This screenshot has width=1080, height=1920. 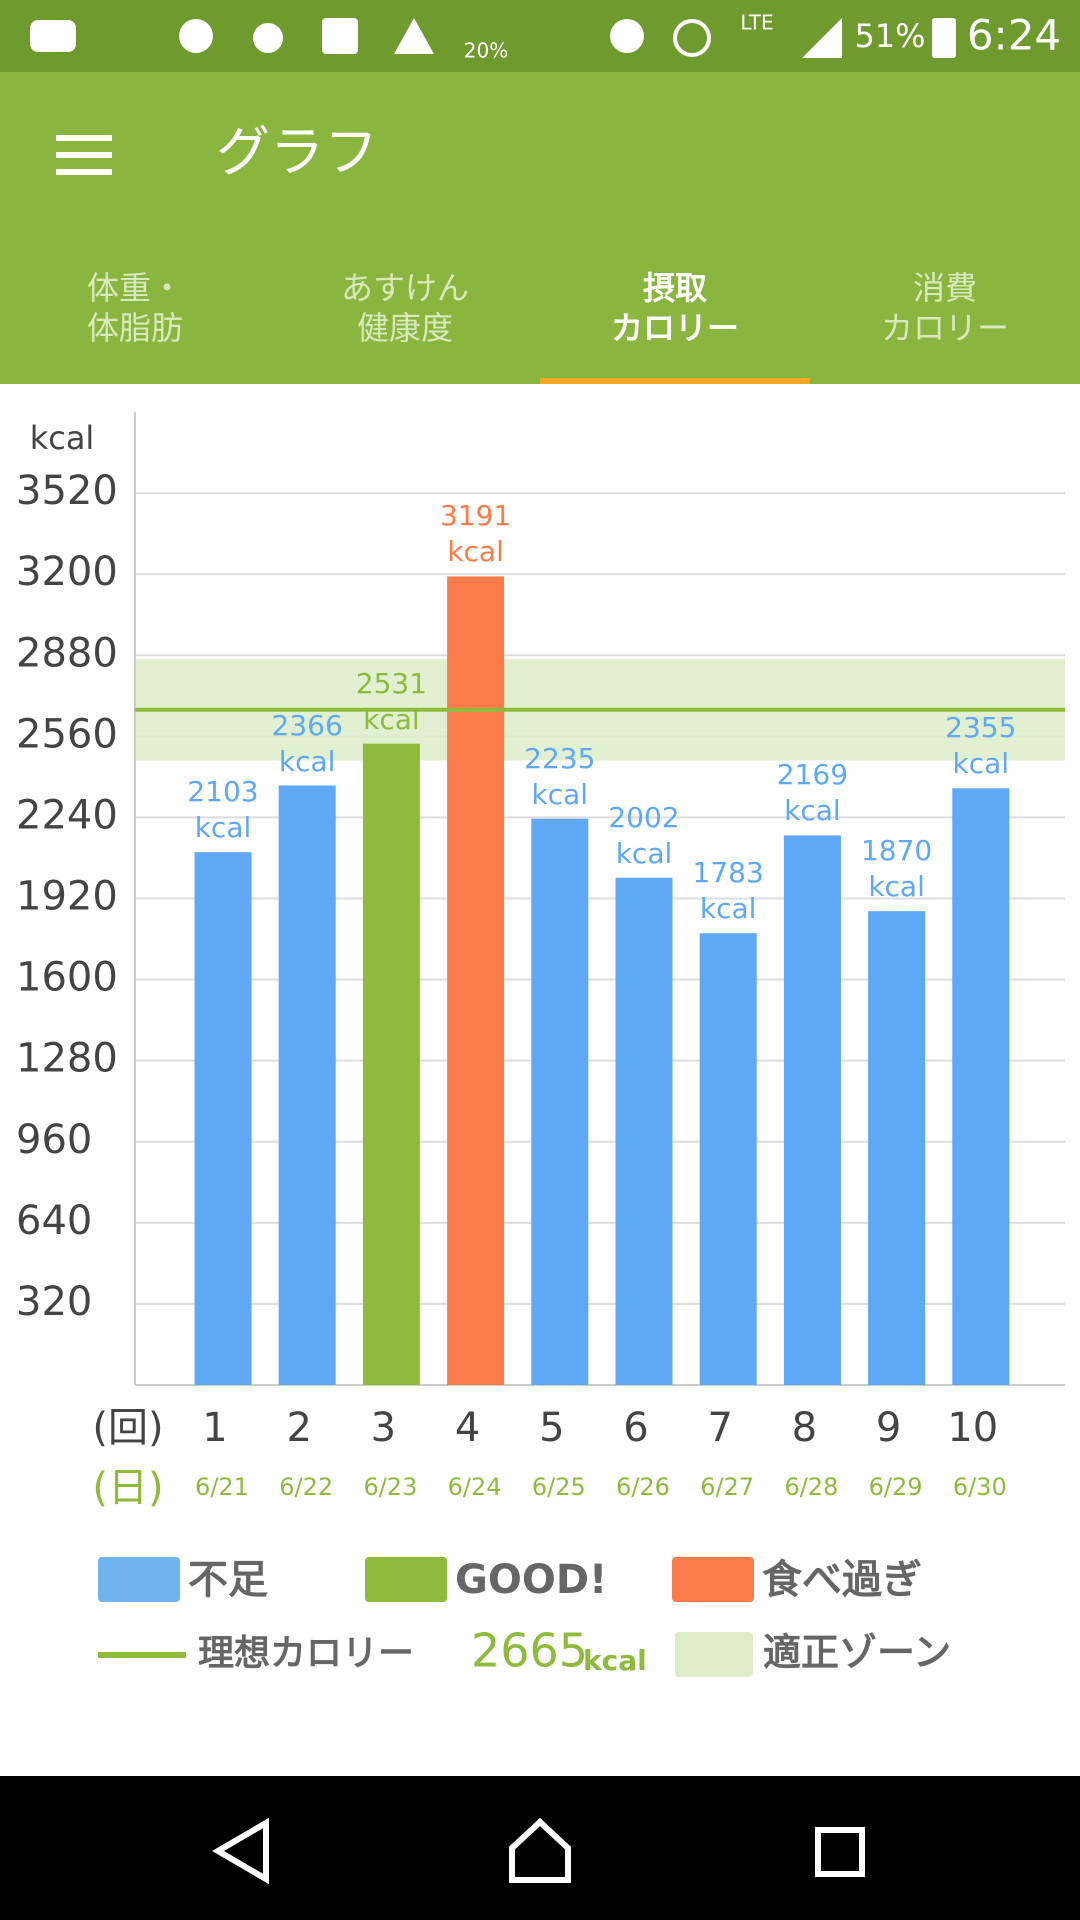 What do you see at coordinates (390, 1487) in the screenshot?
I see `date-label: 6/23` at bounding box center [390, 1487].